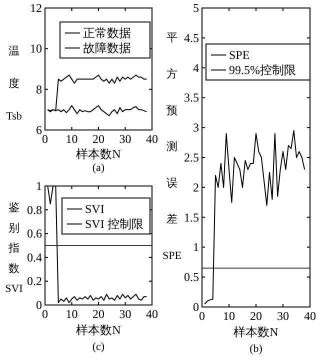 This screenshot has width=328, height=364. Describe the element at coordinates (191, 217) in the screenshot. I see `y-tick-label: 1.5` at that location.